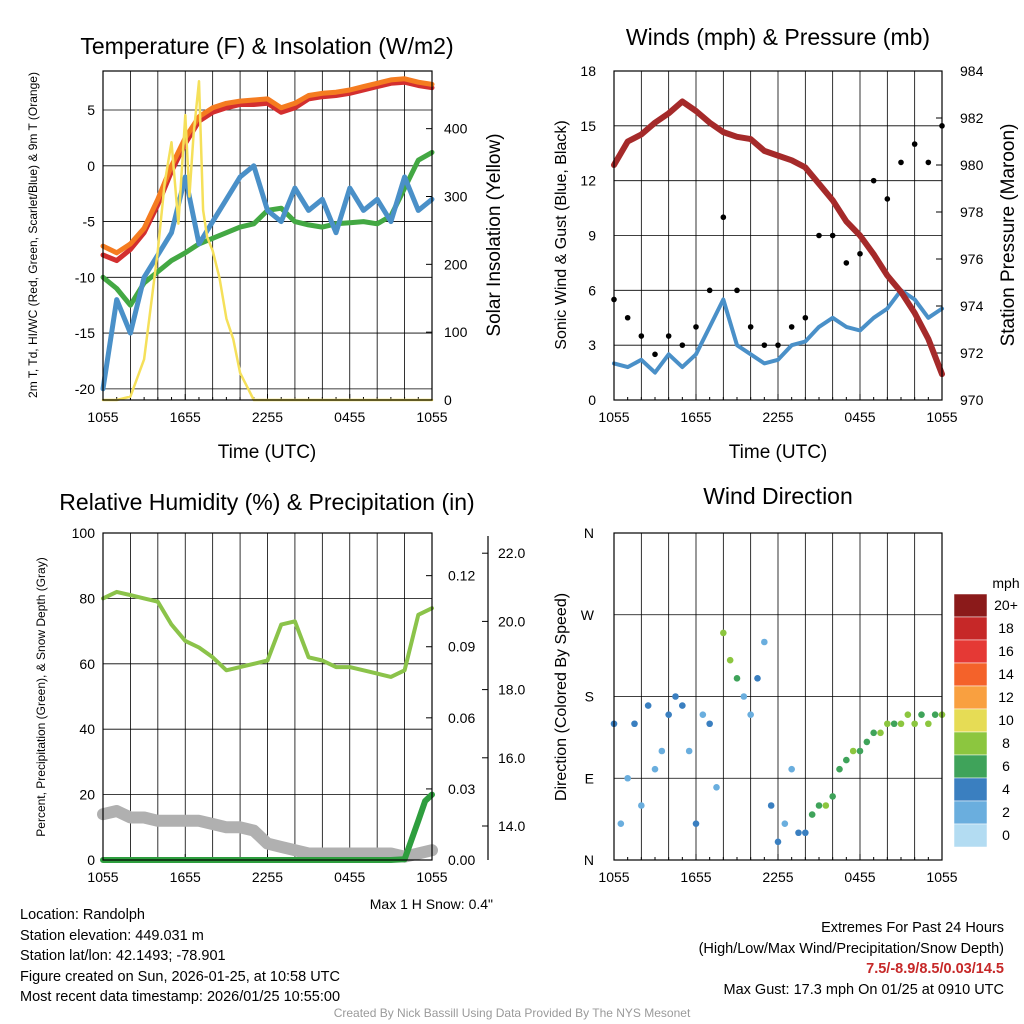  What do you see at coordinates (494, 234) in the screenshot?
I see `temp-y2-label: Solar Insolation (Yellow)` at bounding box center [494, 234].